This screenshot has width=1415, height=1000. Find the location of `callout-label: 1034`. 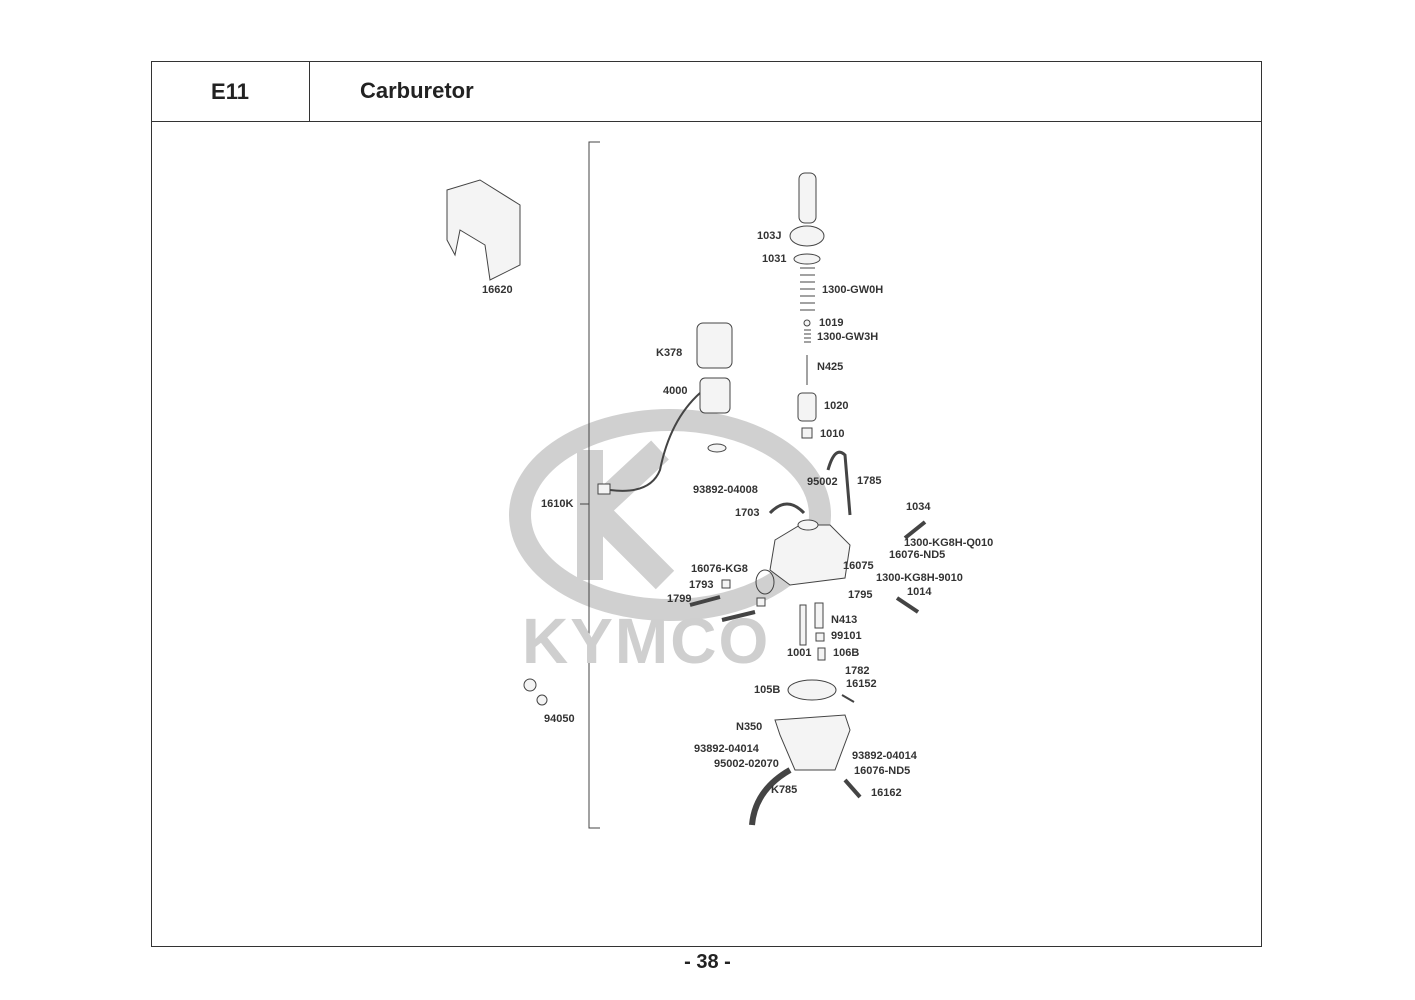

callout-label: 1034 is located at coordinates (918, 507).